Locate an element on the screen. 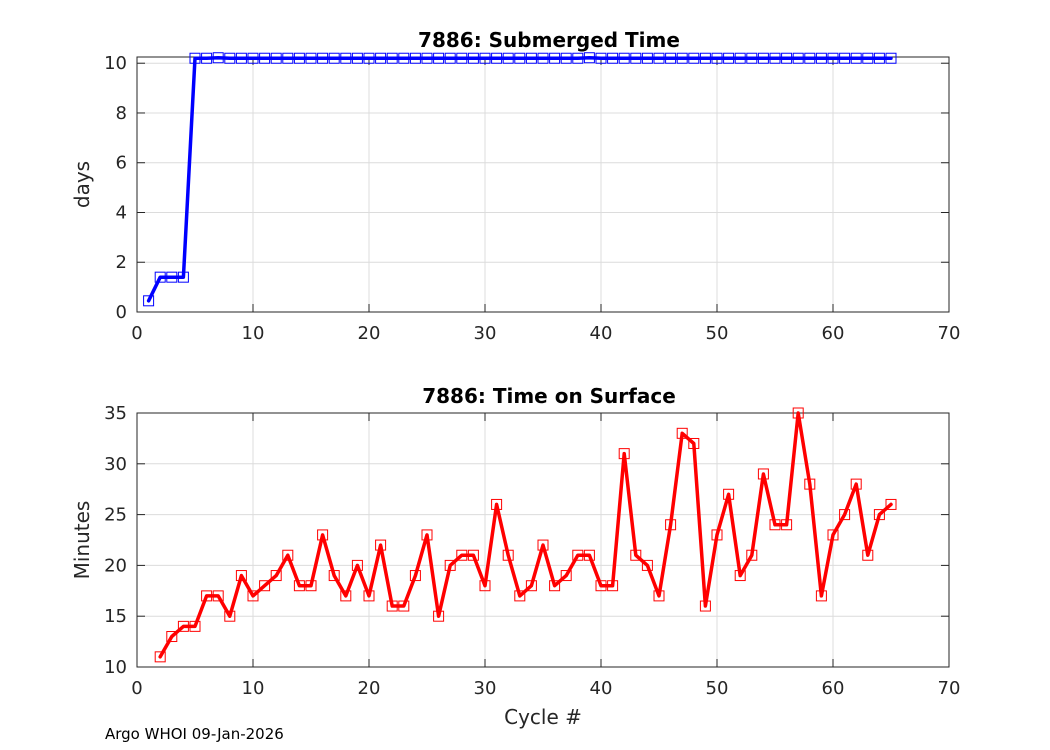 The height and width of the screenshot is (750, 1050). bottom-y-tick-label: 15 is located at coordinates (115, 616).